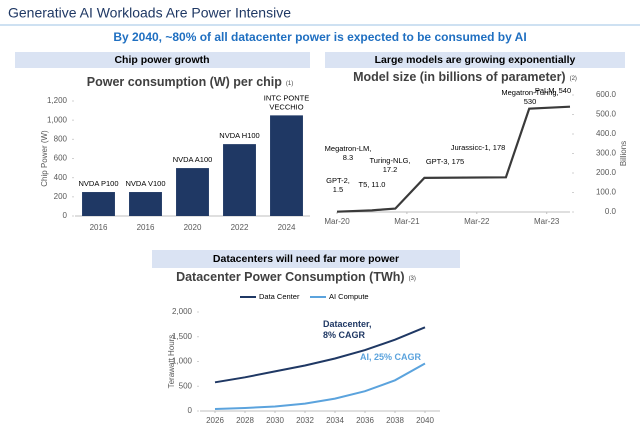 This screenshot has height=431, width=640. I want to click on x-tick-label: 2034, so click(335, 420).